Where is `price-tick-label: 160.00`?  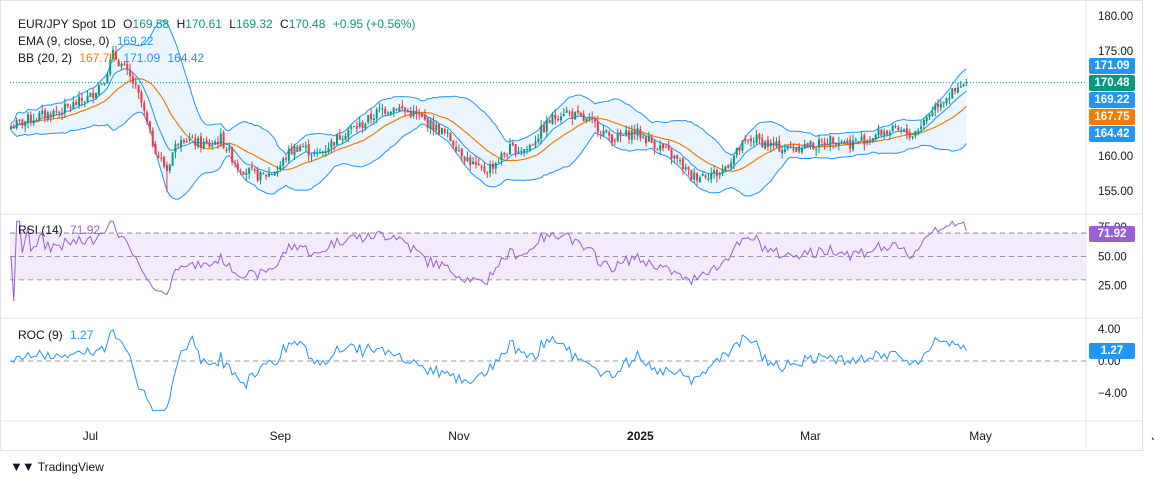
price-tick-label: 160.00 is located at coordinates (1115, 157).